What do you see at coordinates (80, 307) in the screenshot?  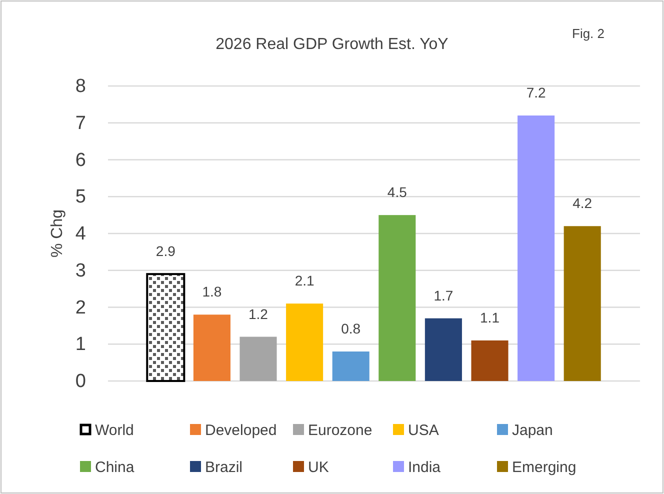 I see `y-tick-label: 2` at bounding box center [80, 307].